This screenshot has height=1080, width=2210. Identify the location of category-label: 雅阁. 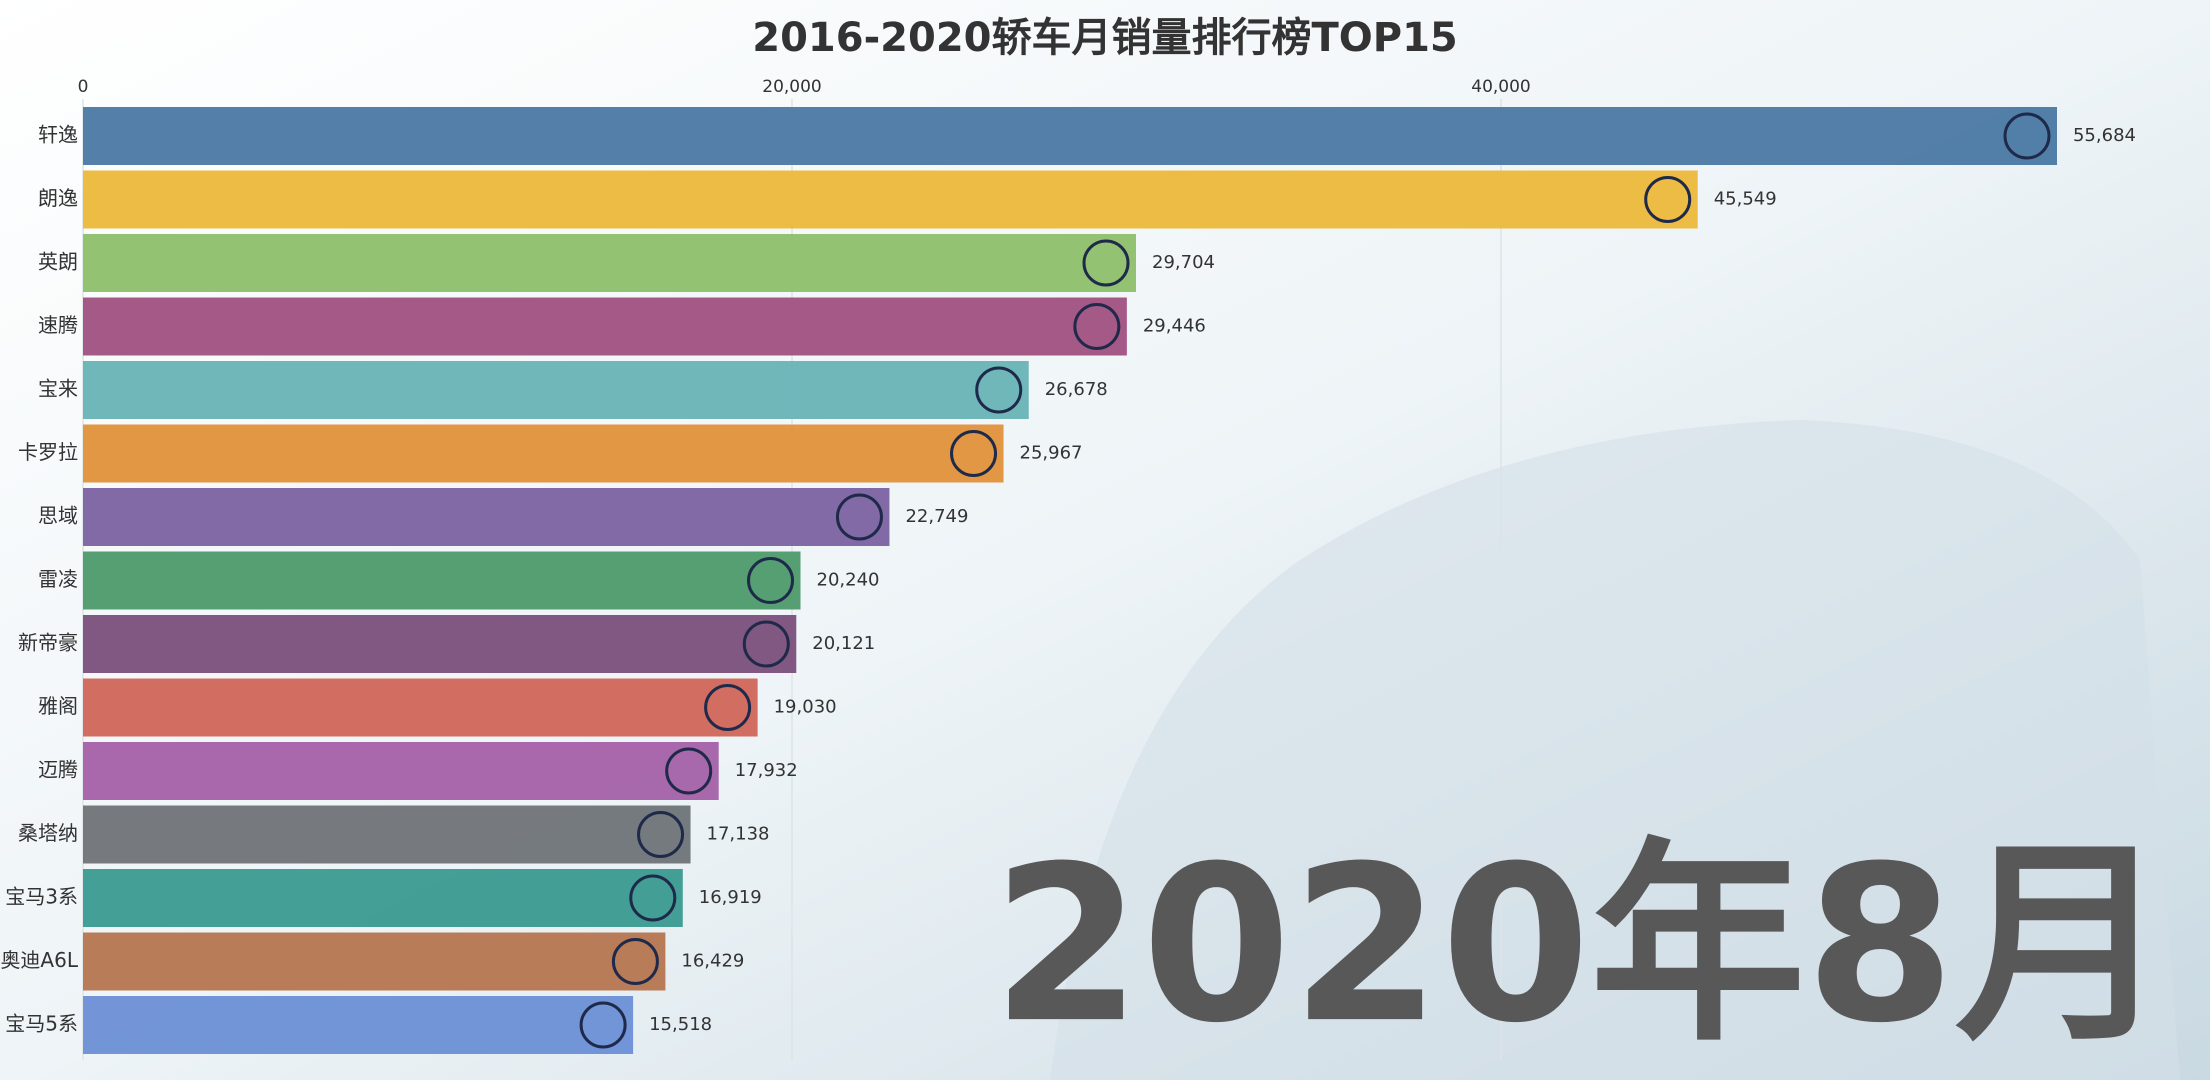
(58, 706).